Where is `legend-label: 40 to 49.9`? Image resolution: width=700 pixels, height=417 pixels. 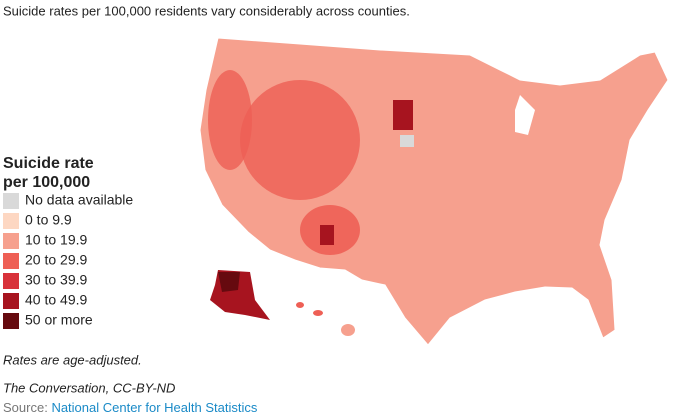 legend-label: 40 to 49.9 is located at coordinates (56, 300).